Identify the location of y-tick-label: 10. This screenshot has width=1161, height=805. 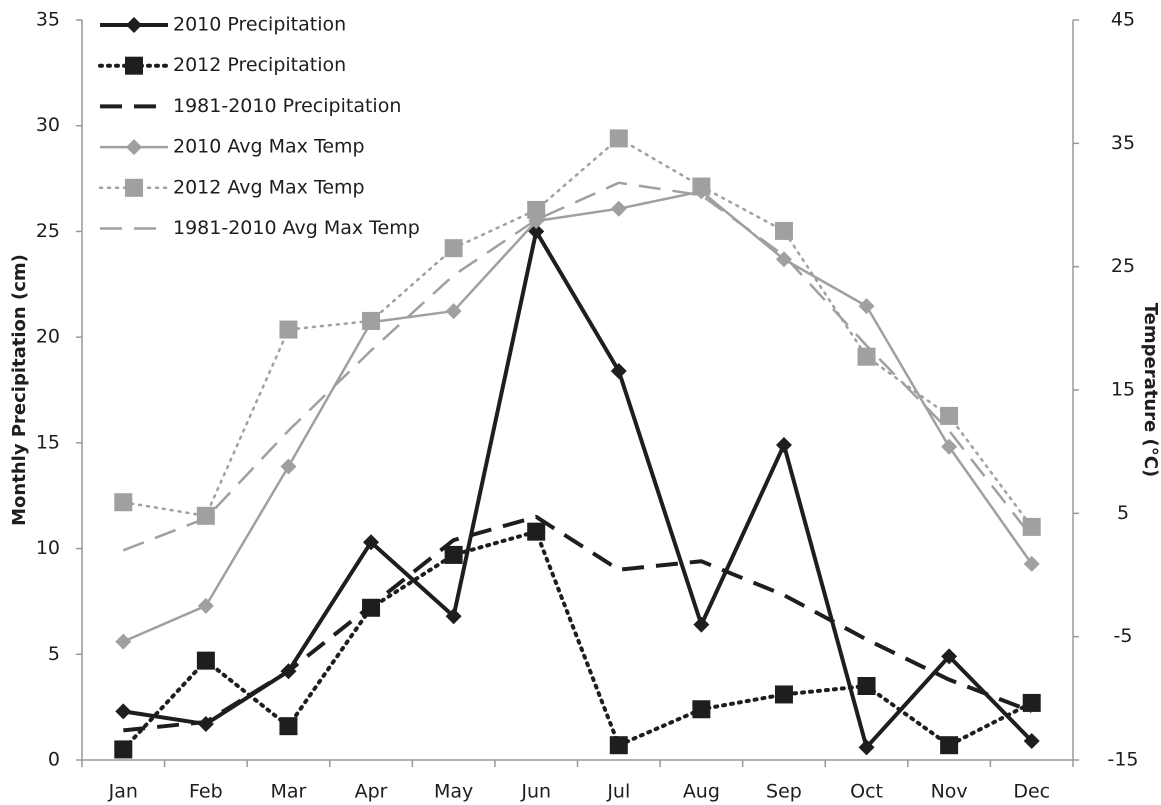
(48, 548).